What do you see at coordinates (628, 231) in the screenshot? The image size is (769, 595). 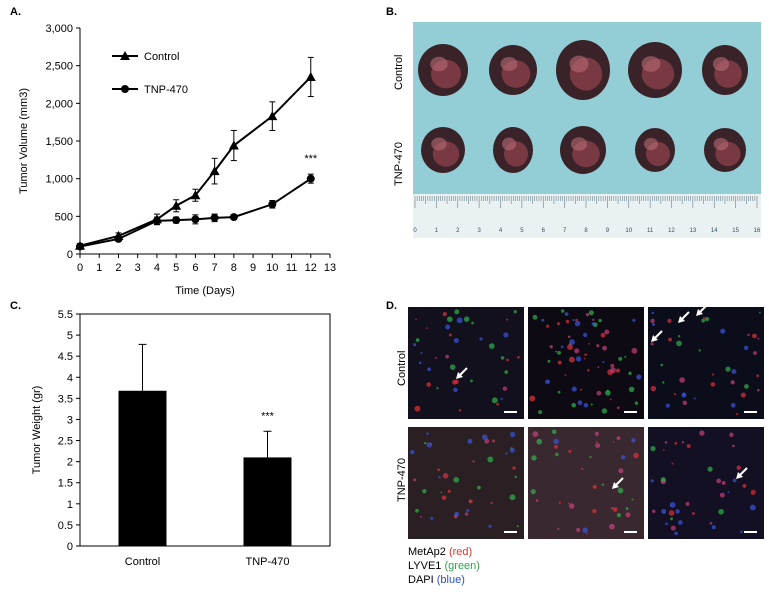 I see `ruler-number: 10` at bounding box center [628, 231].